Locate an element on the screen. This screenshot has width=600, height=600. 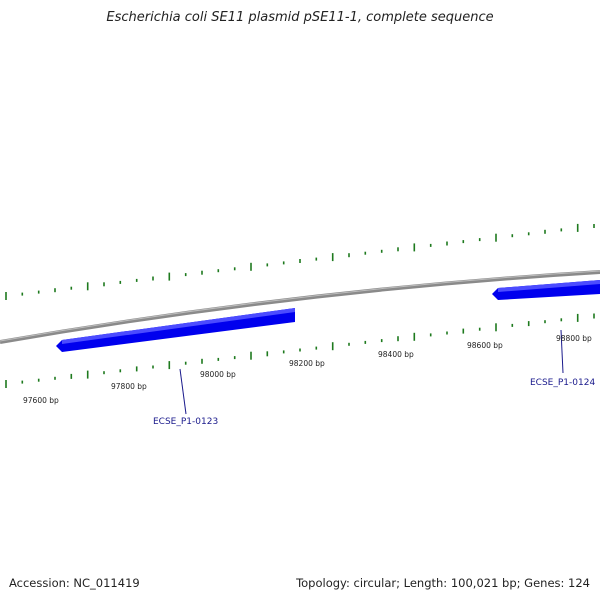
tick-label: 98400 bp is located at coordinates (396, 354).